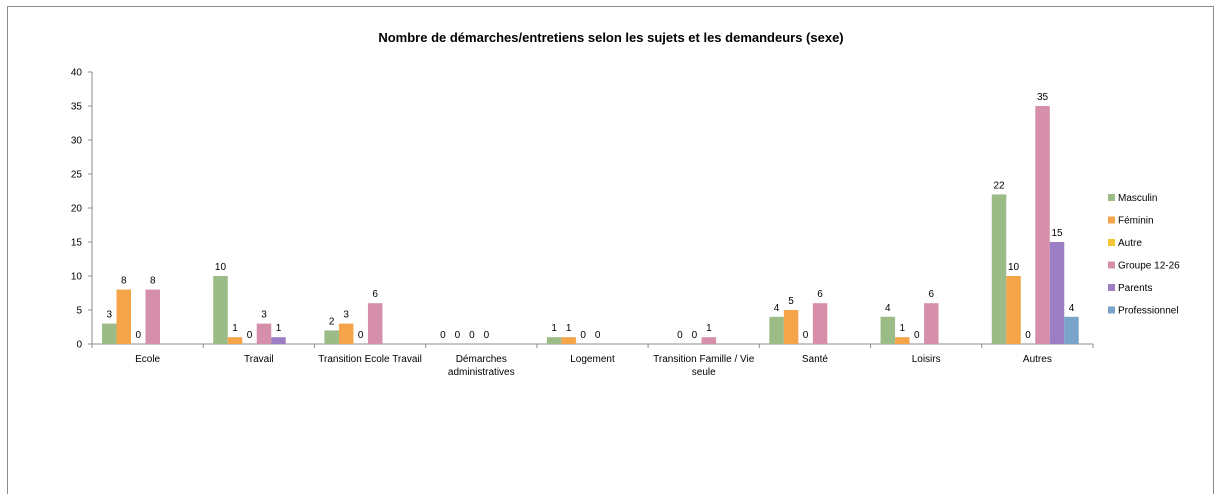 The height and width of the screenshot is (497, 1223). What do you see at coordinates (1057, 233) in the screenshot?
I see `data-label: 15` at bounding box center [1057, 233].